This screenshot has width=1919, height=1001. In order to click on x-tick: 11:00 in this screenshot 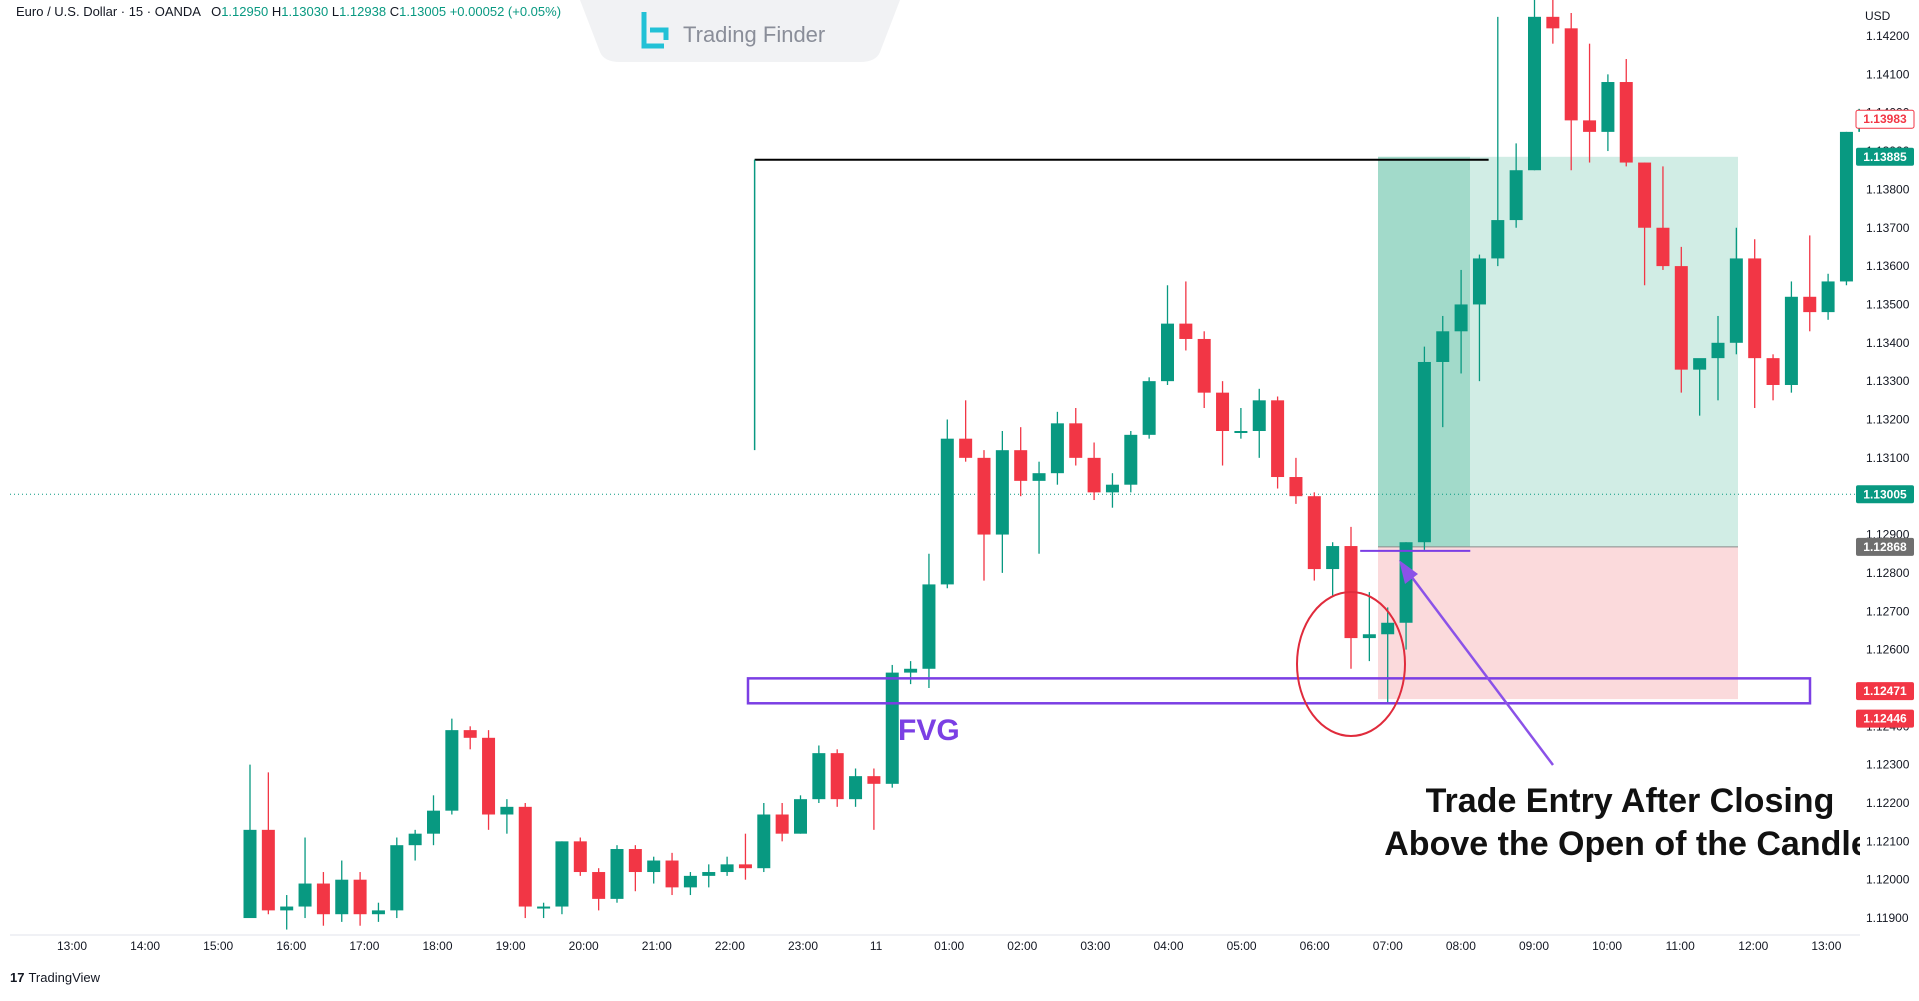, I will do `click(1680, 946)`.